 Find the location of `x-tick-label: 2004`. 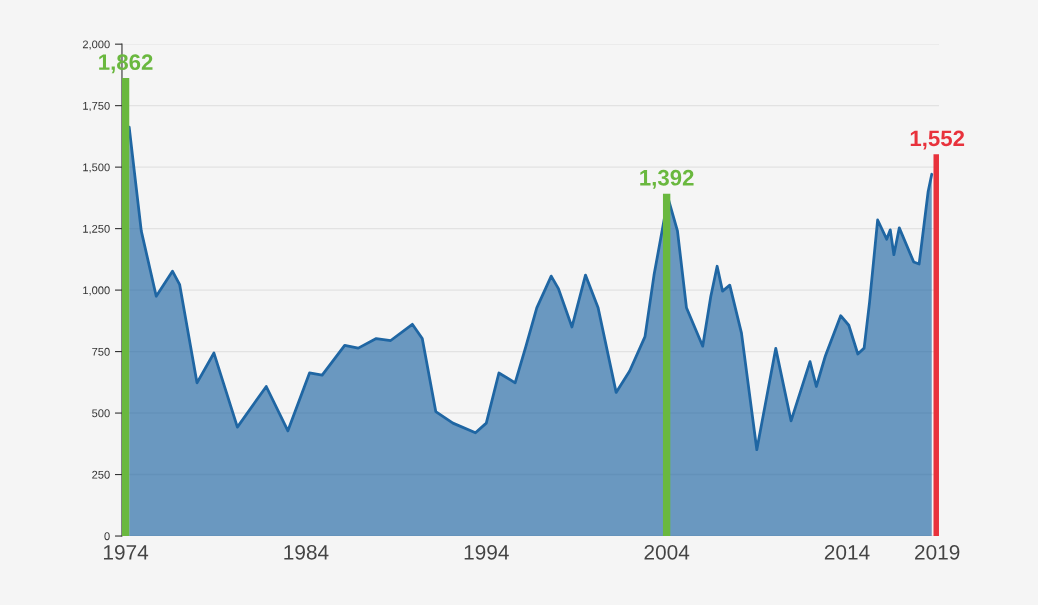

x-tick-label: 2004 is located at coordinates (667, 552).